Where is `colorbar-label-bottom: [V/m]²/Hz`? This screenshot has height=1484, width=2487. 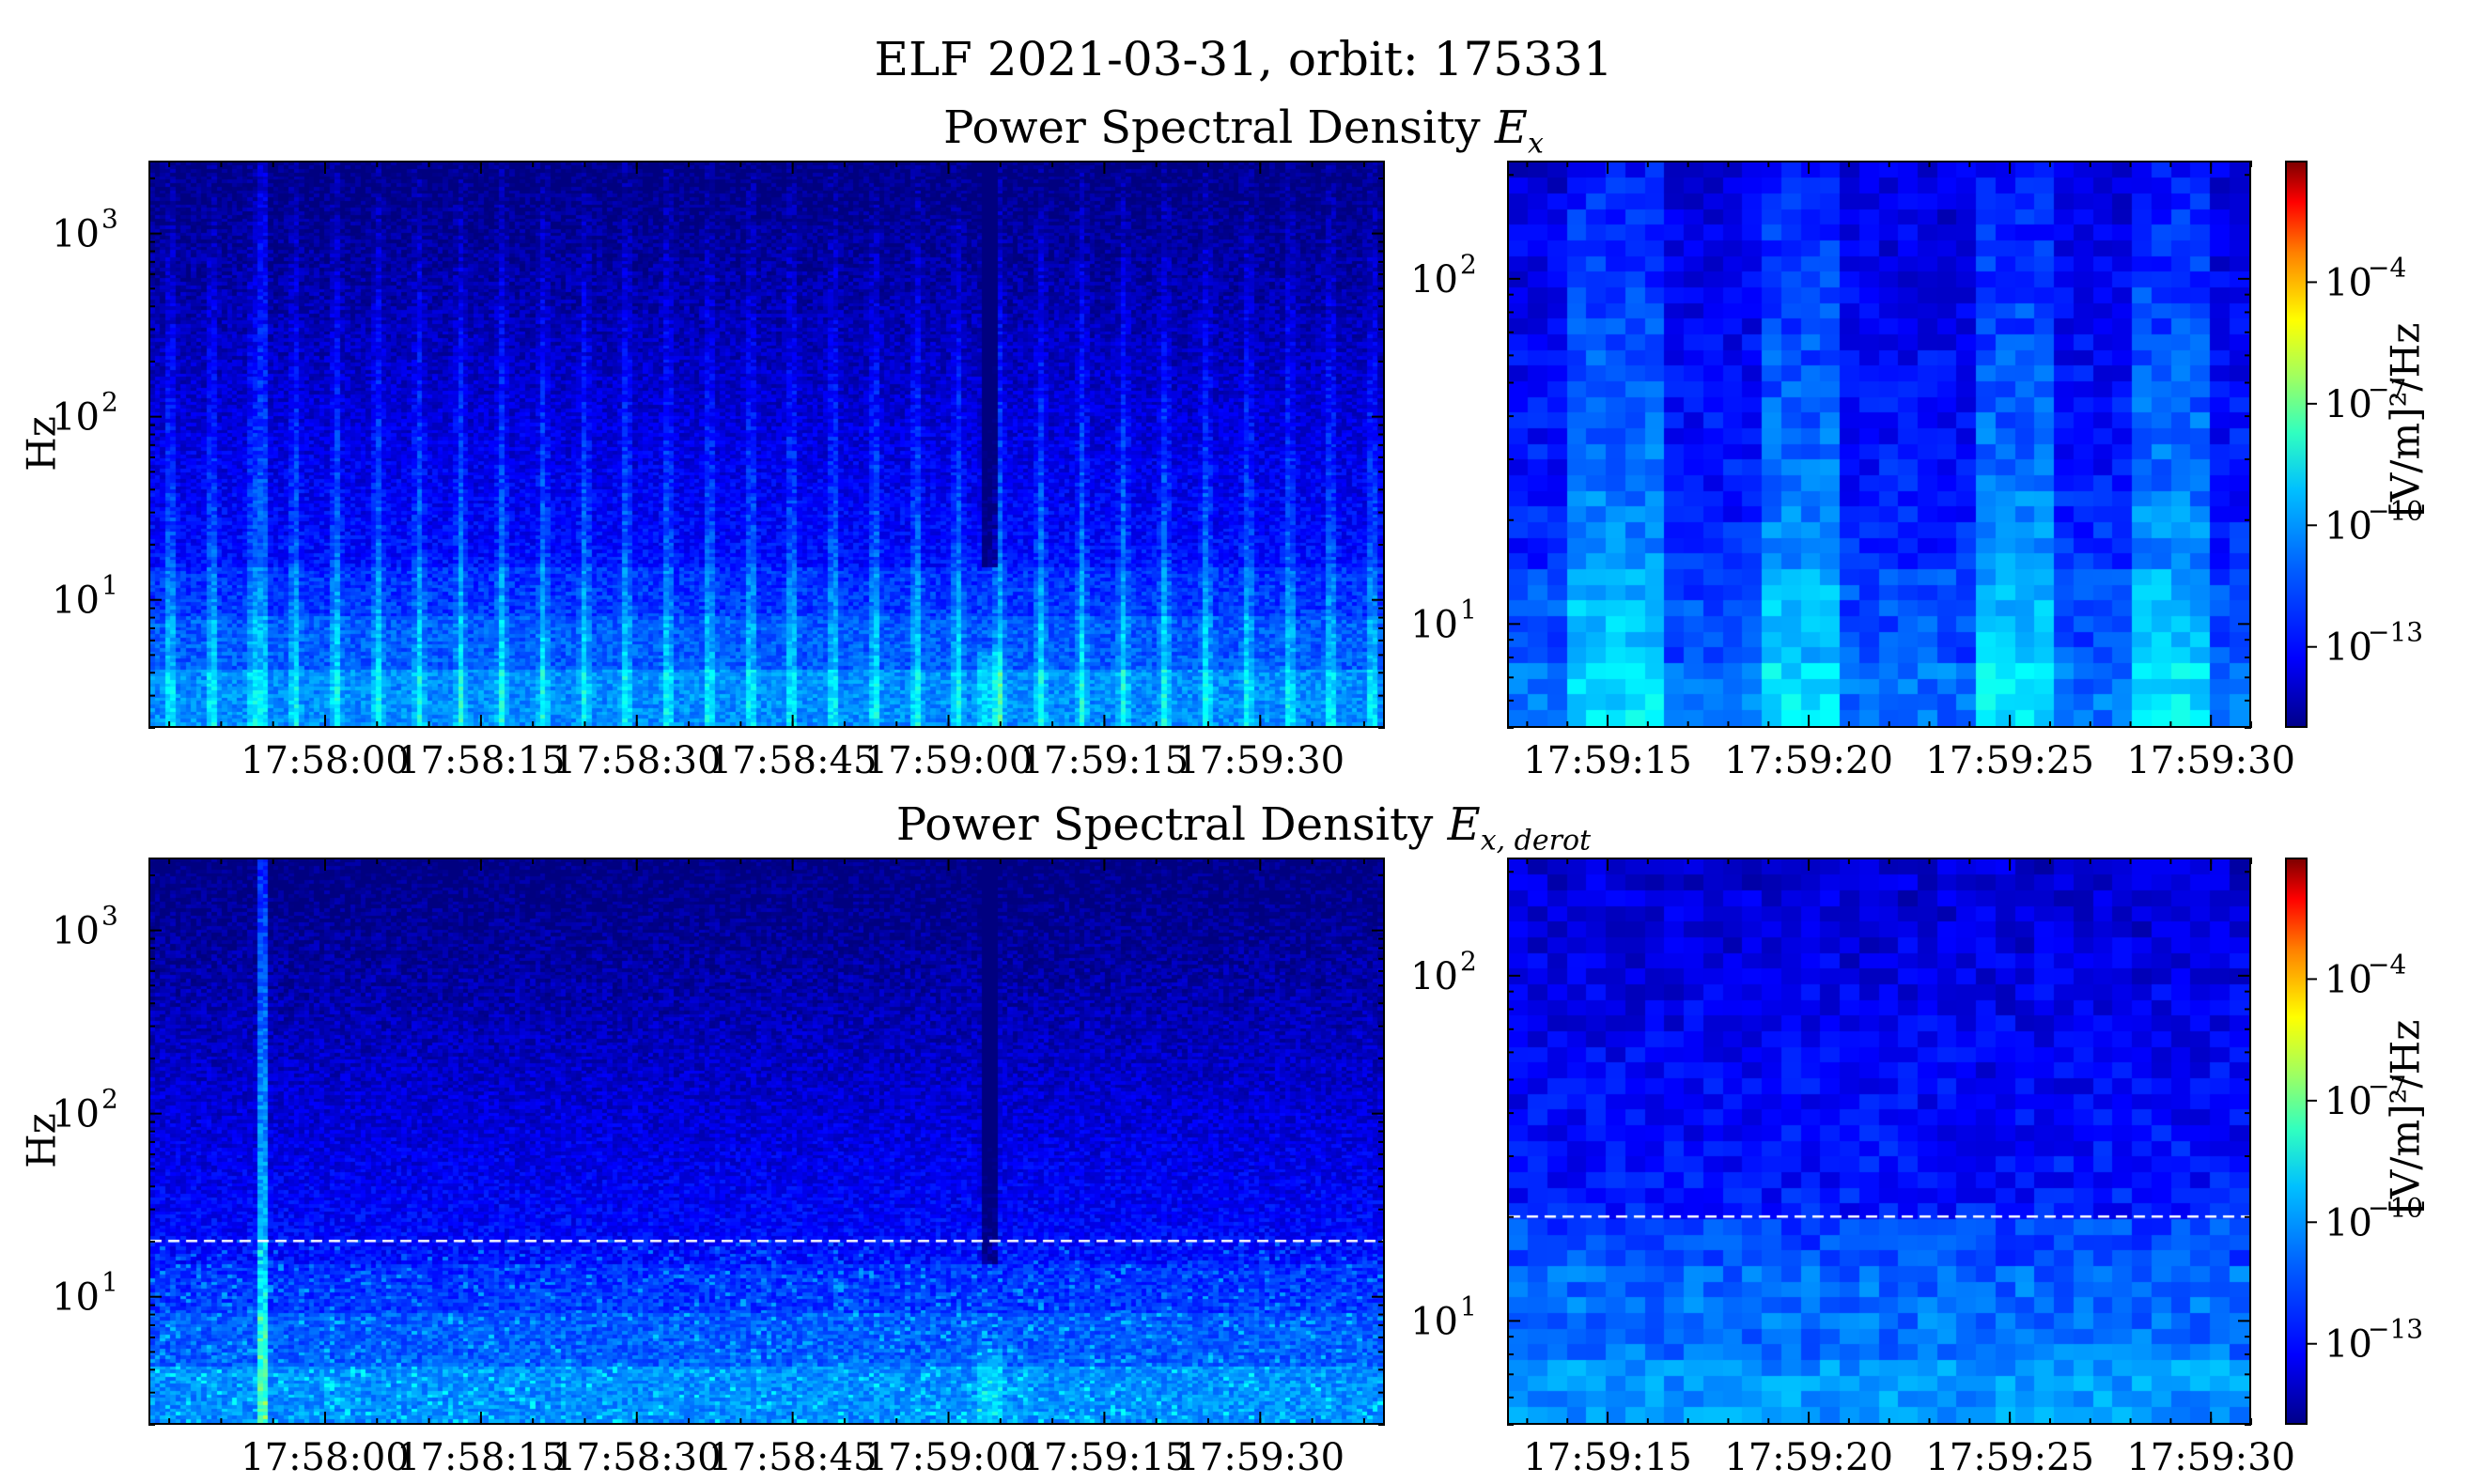
colorbar-label-bottom: [V/m]²/Hz is located at coordinates (2405, 1116).